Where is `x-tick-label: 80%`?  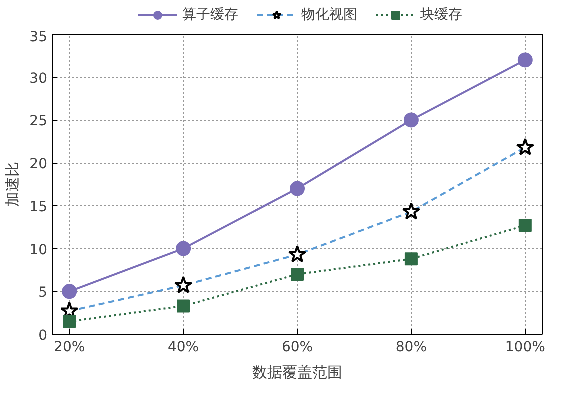 x-tick-label: 80% is located at coordinates (412, 348).